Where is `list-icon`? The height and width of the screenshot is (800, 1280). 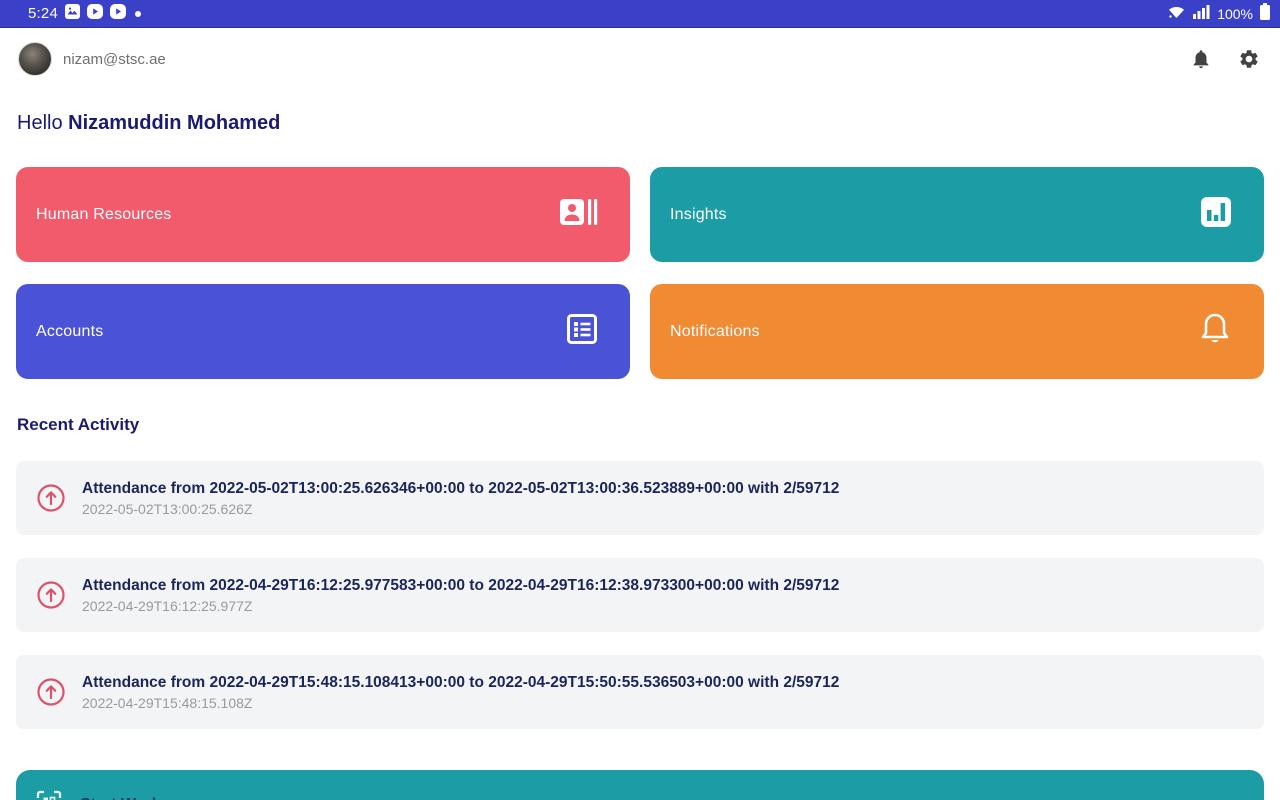
list-icon is located at coordinates (582, 331).